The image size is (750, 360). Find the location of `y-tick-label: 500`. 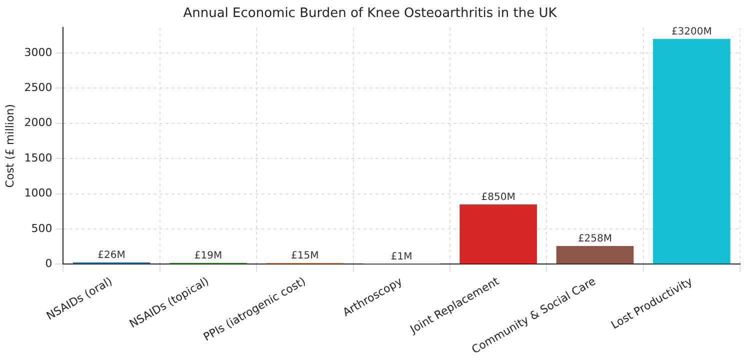

y-tick-label: 500 is located at coordinates (41, 228).